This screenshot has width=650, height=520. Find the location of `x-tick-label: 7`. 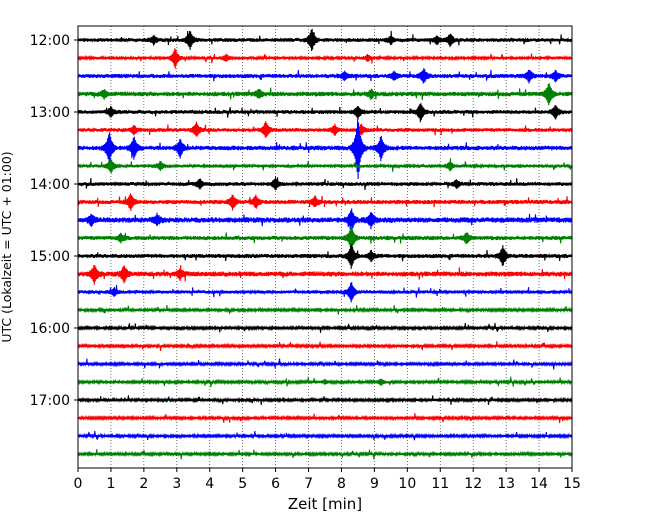

x-tick-label: 7 is located at coordinates (308, 484).